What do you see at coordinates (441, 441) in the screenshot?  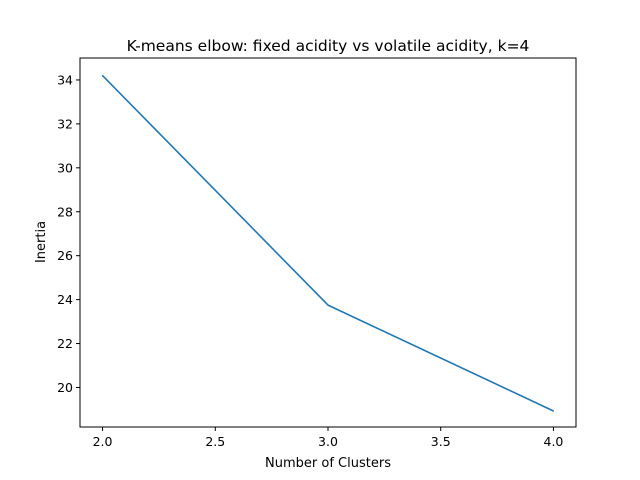 I see `x-tick-label: 3.5` at bounding box center [441, 441].